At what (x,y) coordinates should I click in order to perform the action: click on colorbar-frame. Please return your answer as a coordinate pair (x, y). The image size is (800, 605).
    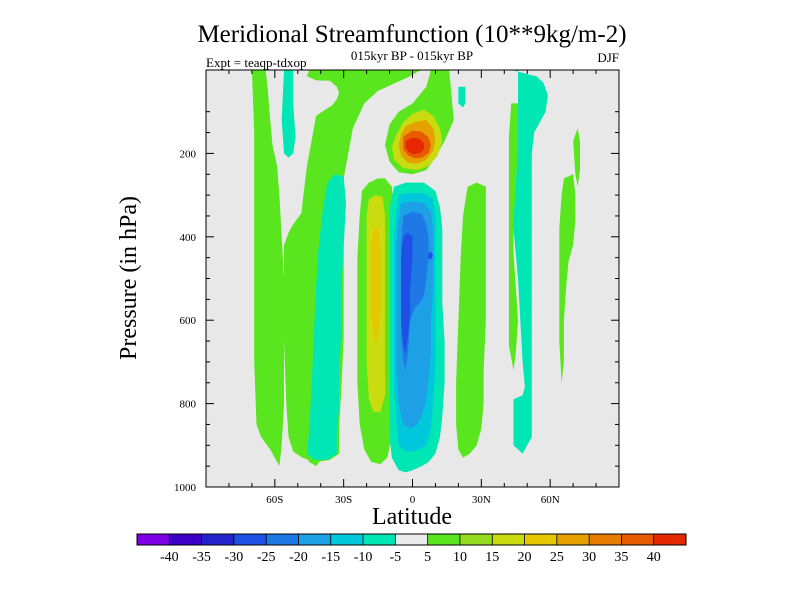
    Looking at the image, I should click on (411, 539).